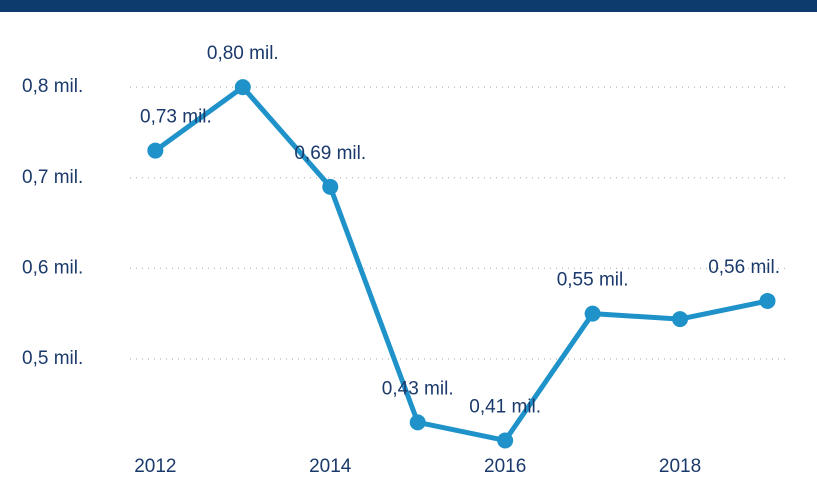  I want to click on x-tick-label: 2016, so click(505, 466).